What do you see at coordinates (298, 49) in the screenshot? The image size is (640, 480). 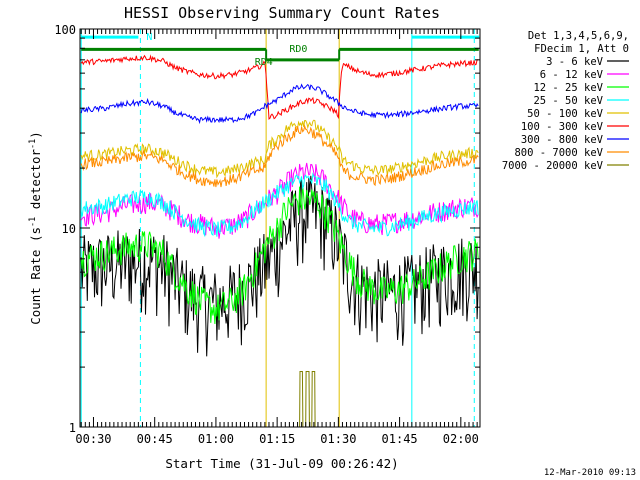 I see `state-label-0: RD0` at bounding box center [298, 49].